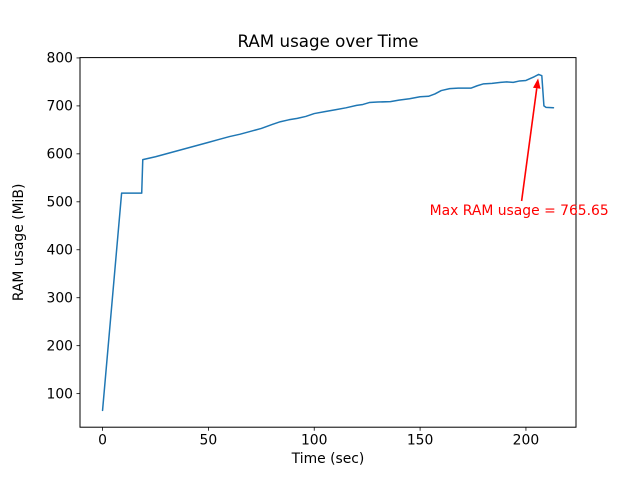  What do you see at coordinates (59, 299) in the screenshot?
I see `y-tick-label-2: 300` at bounding box center [59, 299].